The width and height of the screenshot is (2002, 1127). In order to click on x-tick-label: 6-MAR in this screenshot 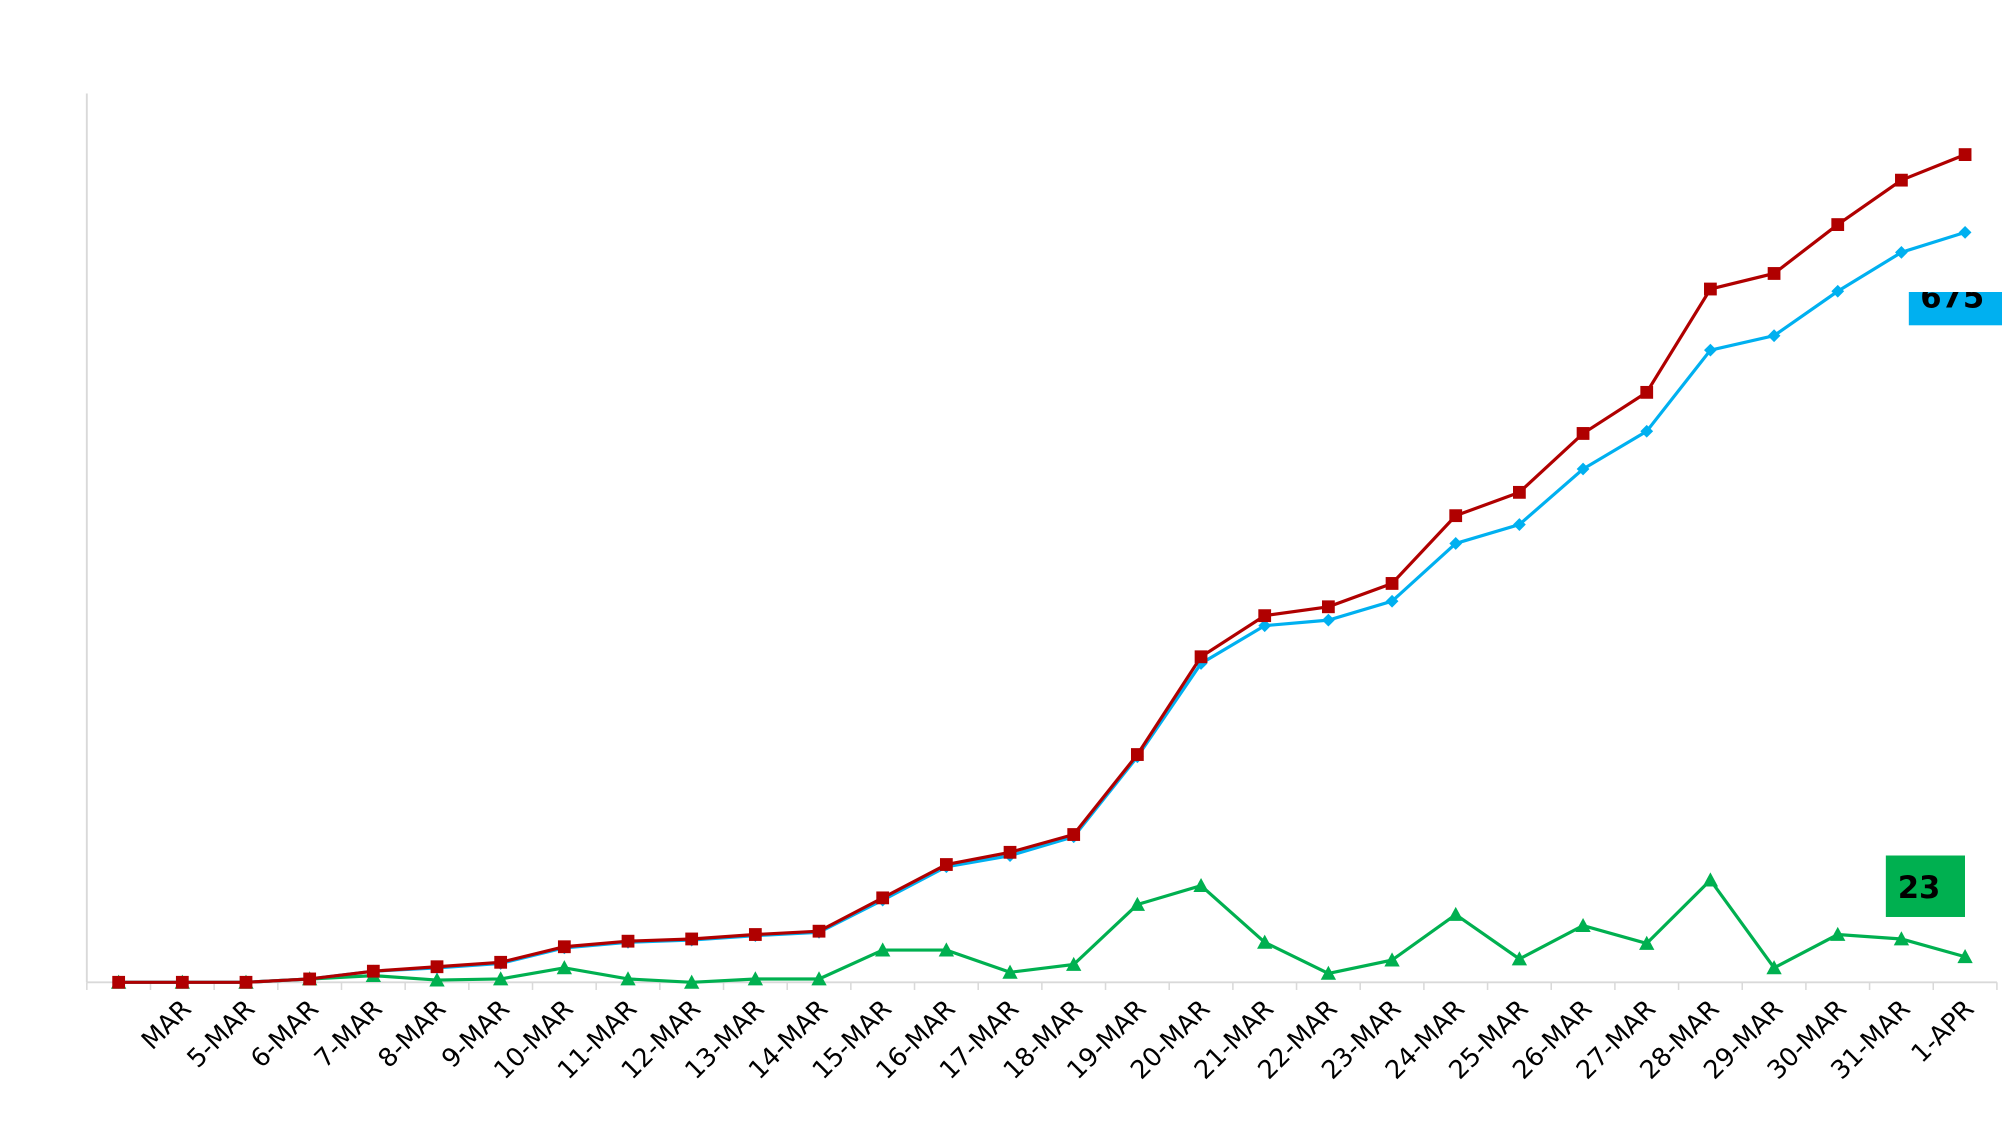, I will do `click(285, 1034)`.